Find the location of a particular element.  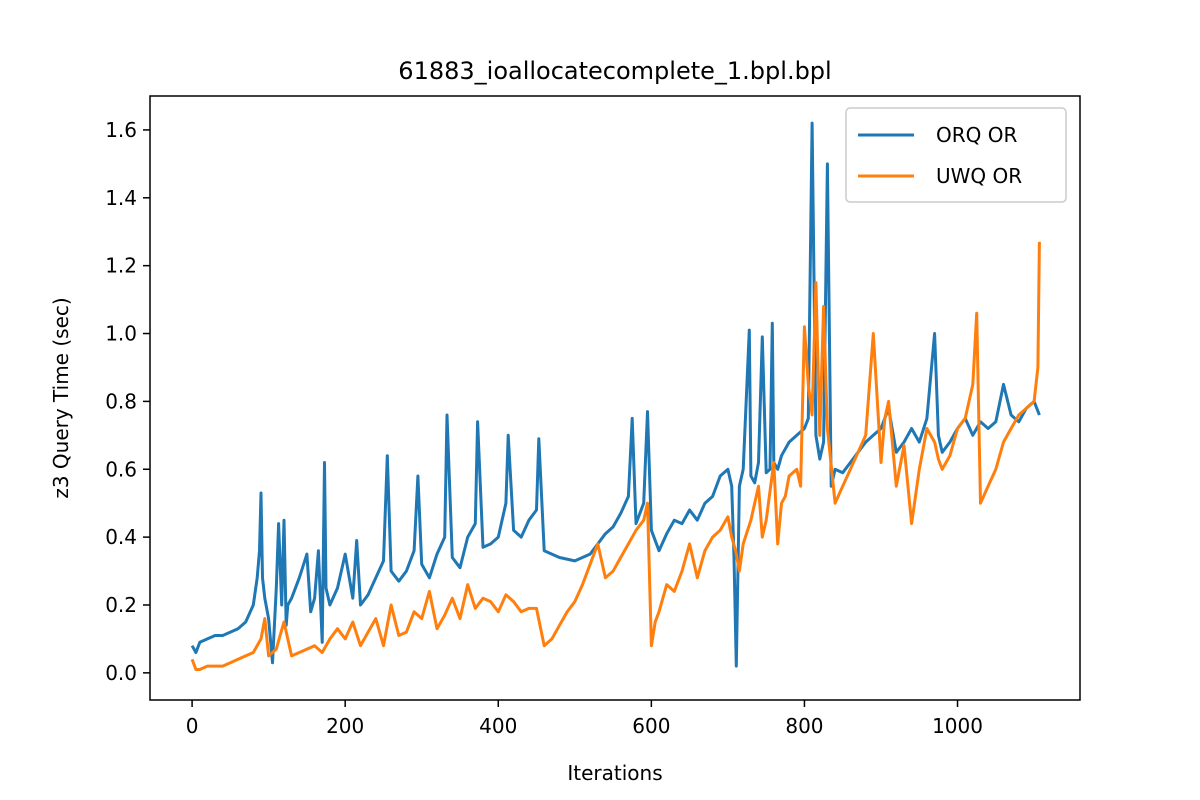

y-tick-label: 1.2 is located at coordinates (121, 266).